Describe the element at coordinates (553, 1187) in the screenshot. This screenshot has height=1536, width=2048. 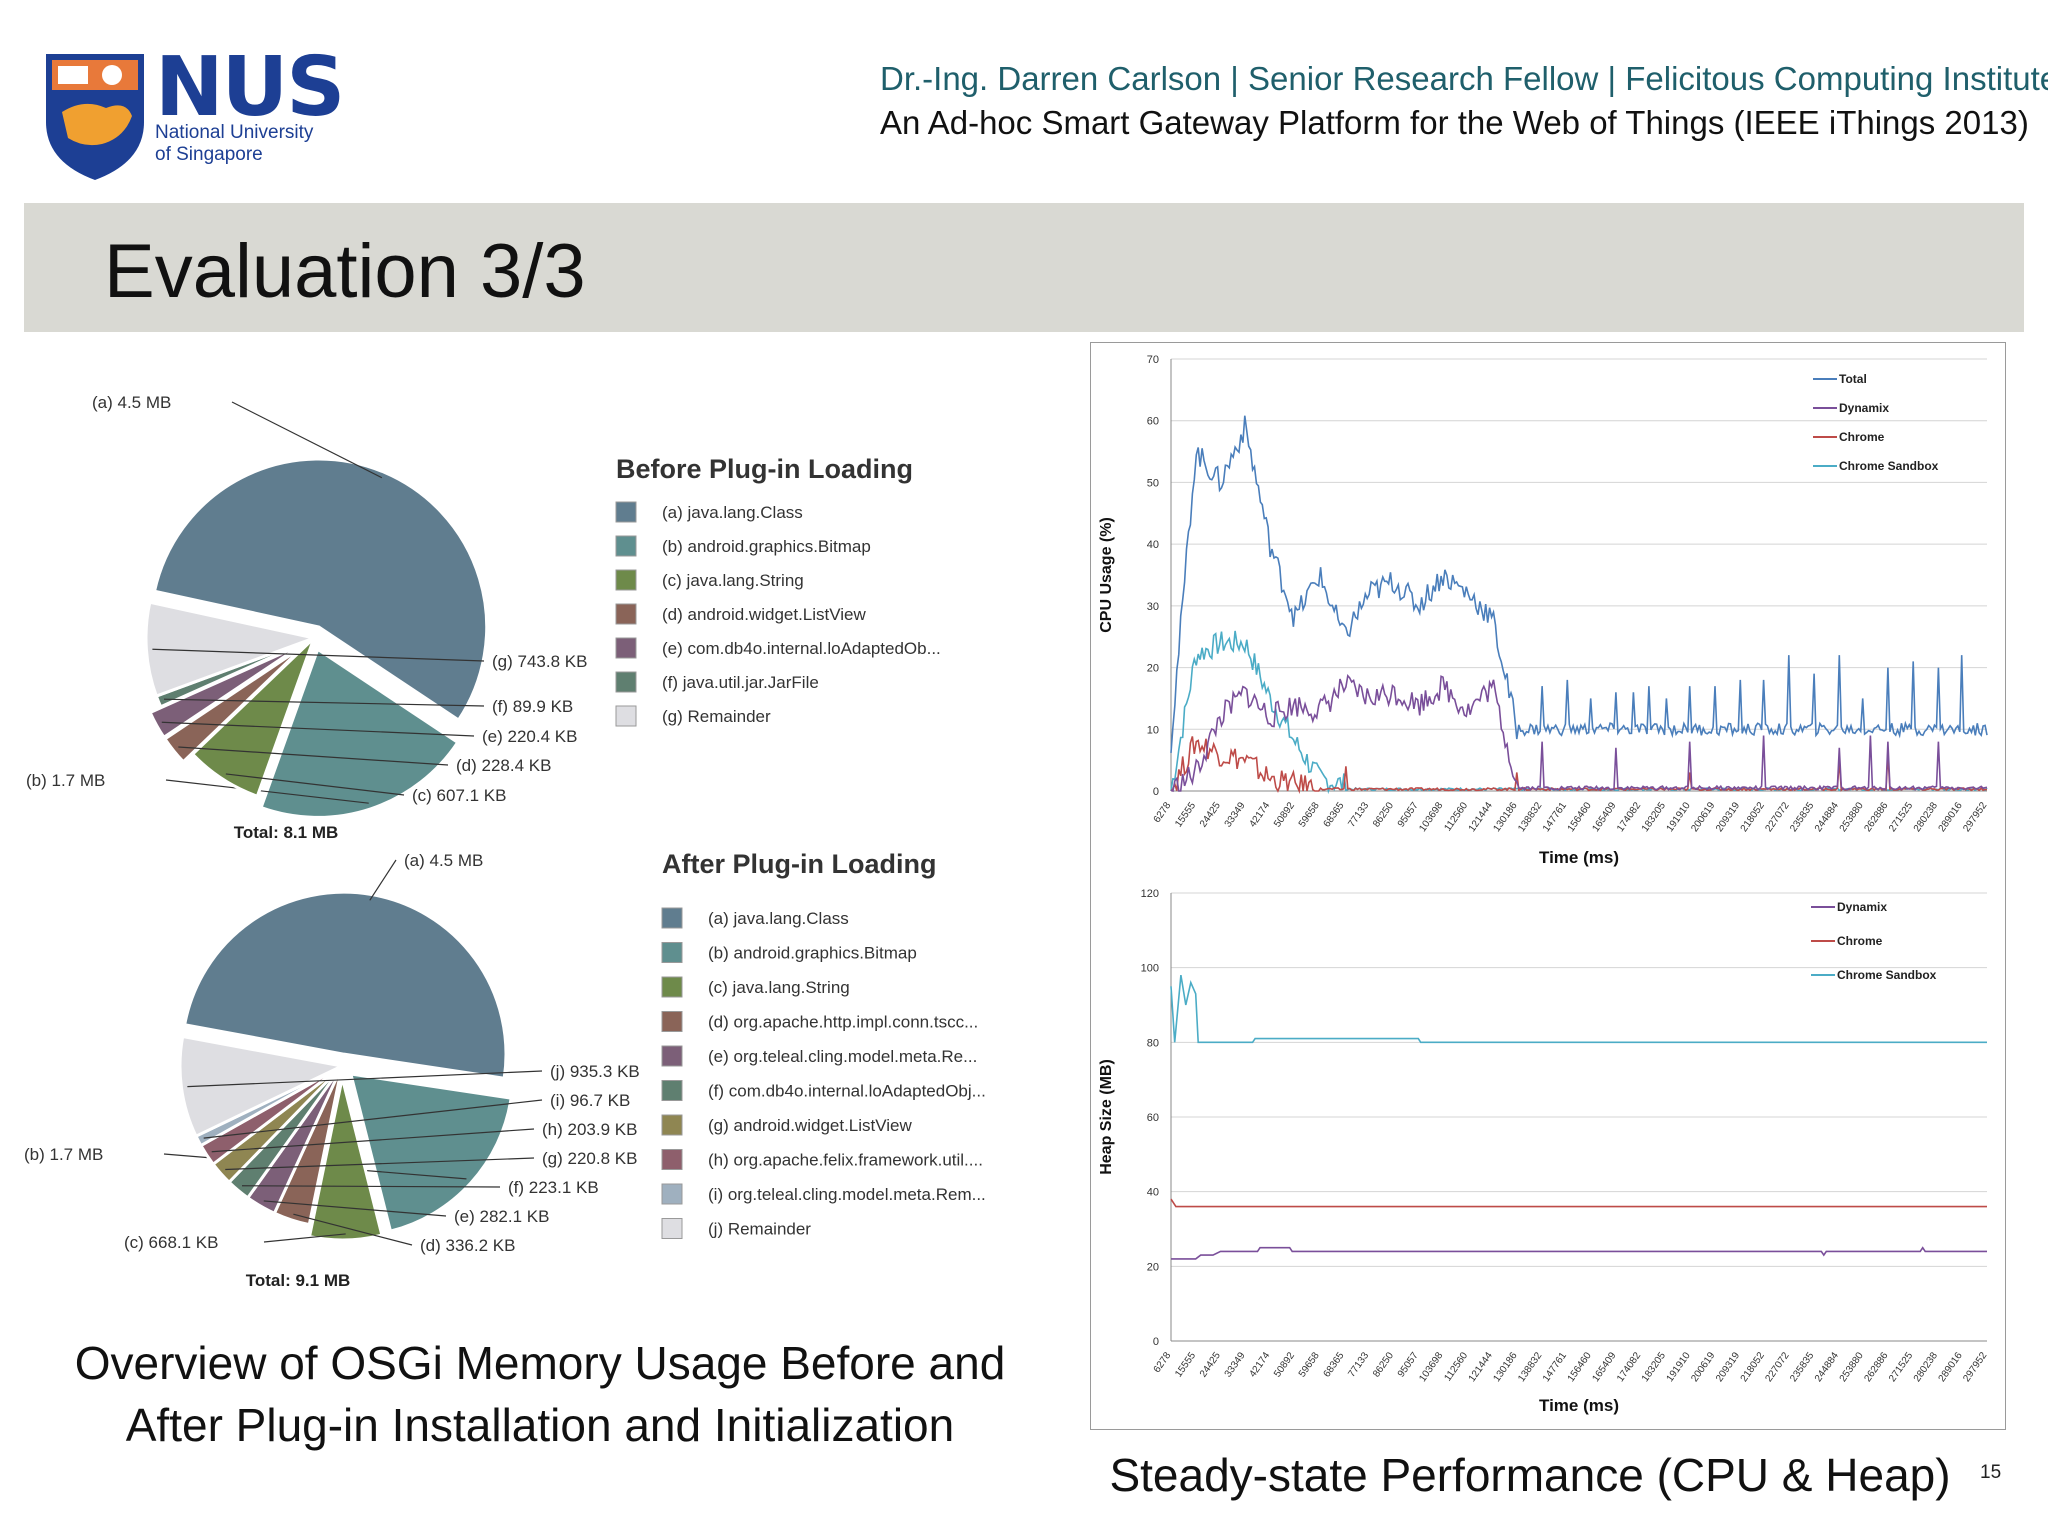
I see `pie-data-label: (f) 223.1 KB` at that location.